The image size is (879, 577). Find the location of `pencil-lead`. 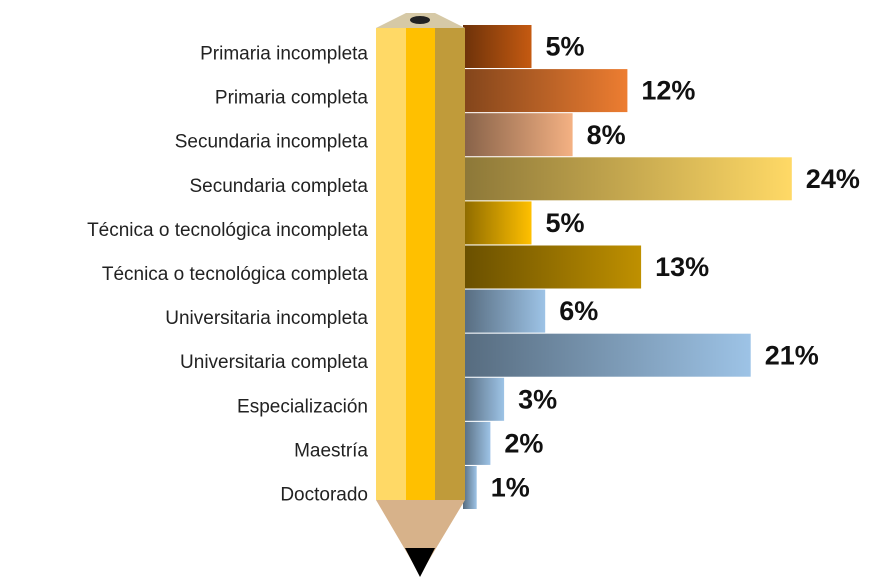

pencil-lead is located at coordinates (420, 562).